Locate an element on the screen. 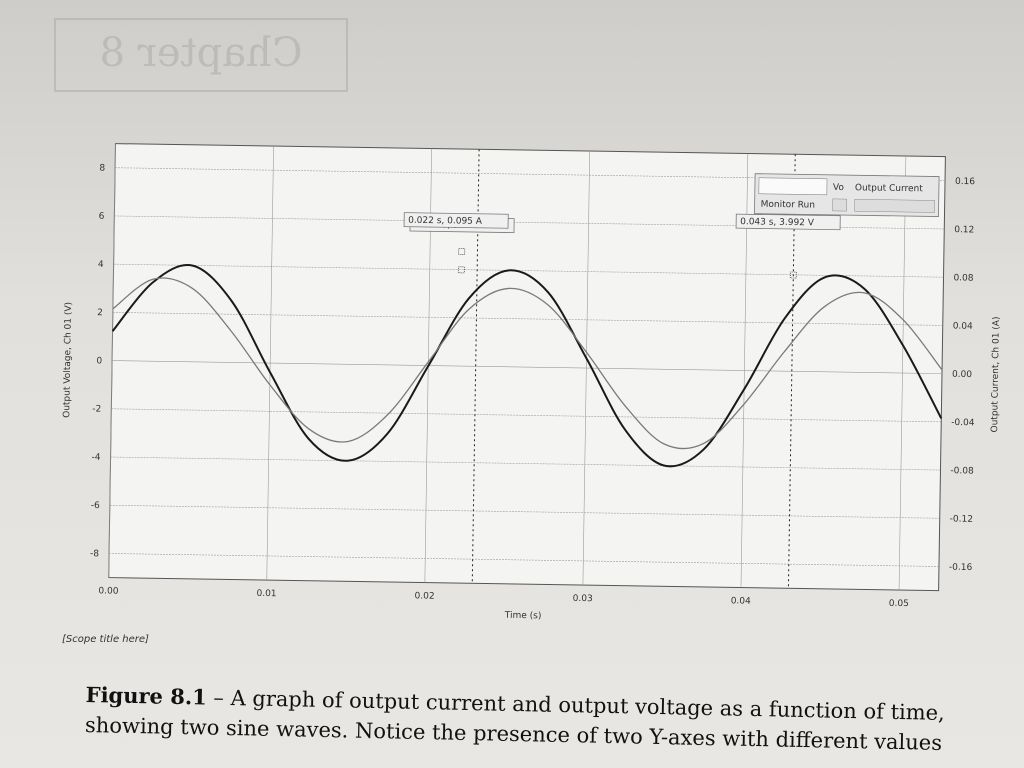 The width and height of the screenshot is (1024, 768). y-right-tick-label: 0.00 is located at coordinates (962, 375).